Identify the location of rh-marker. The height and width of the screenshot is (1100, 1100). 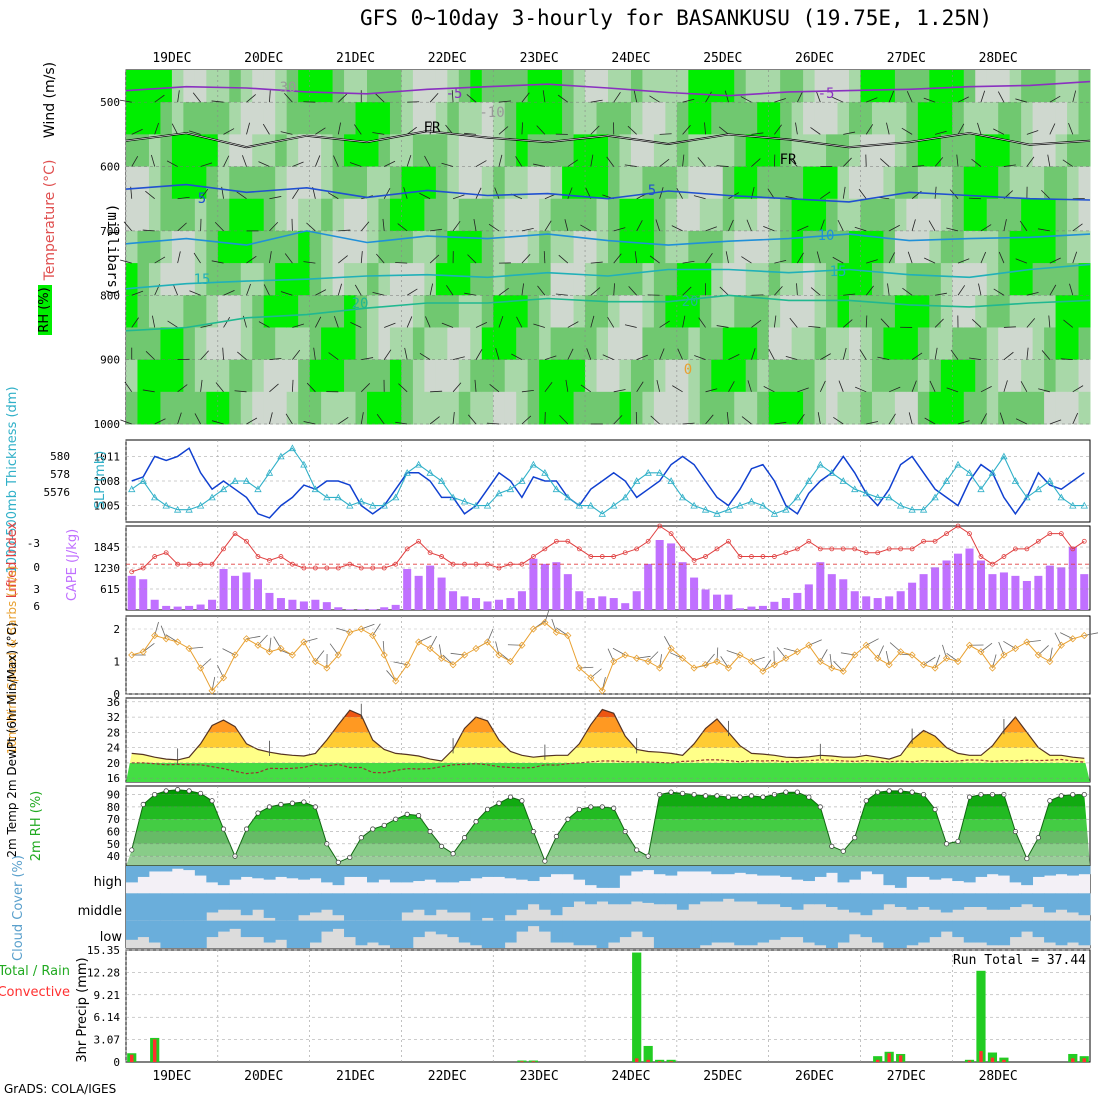
(476, 822).